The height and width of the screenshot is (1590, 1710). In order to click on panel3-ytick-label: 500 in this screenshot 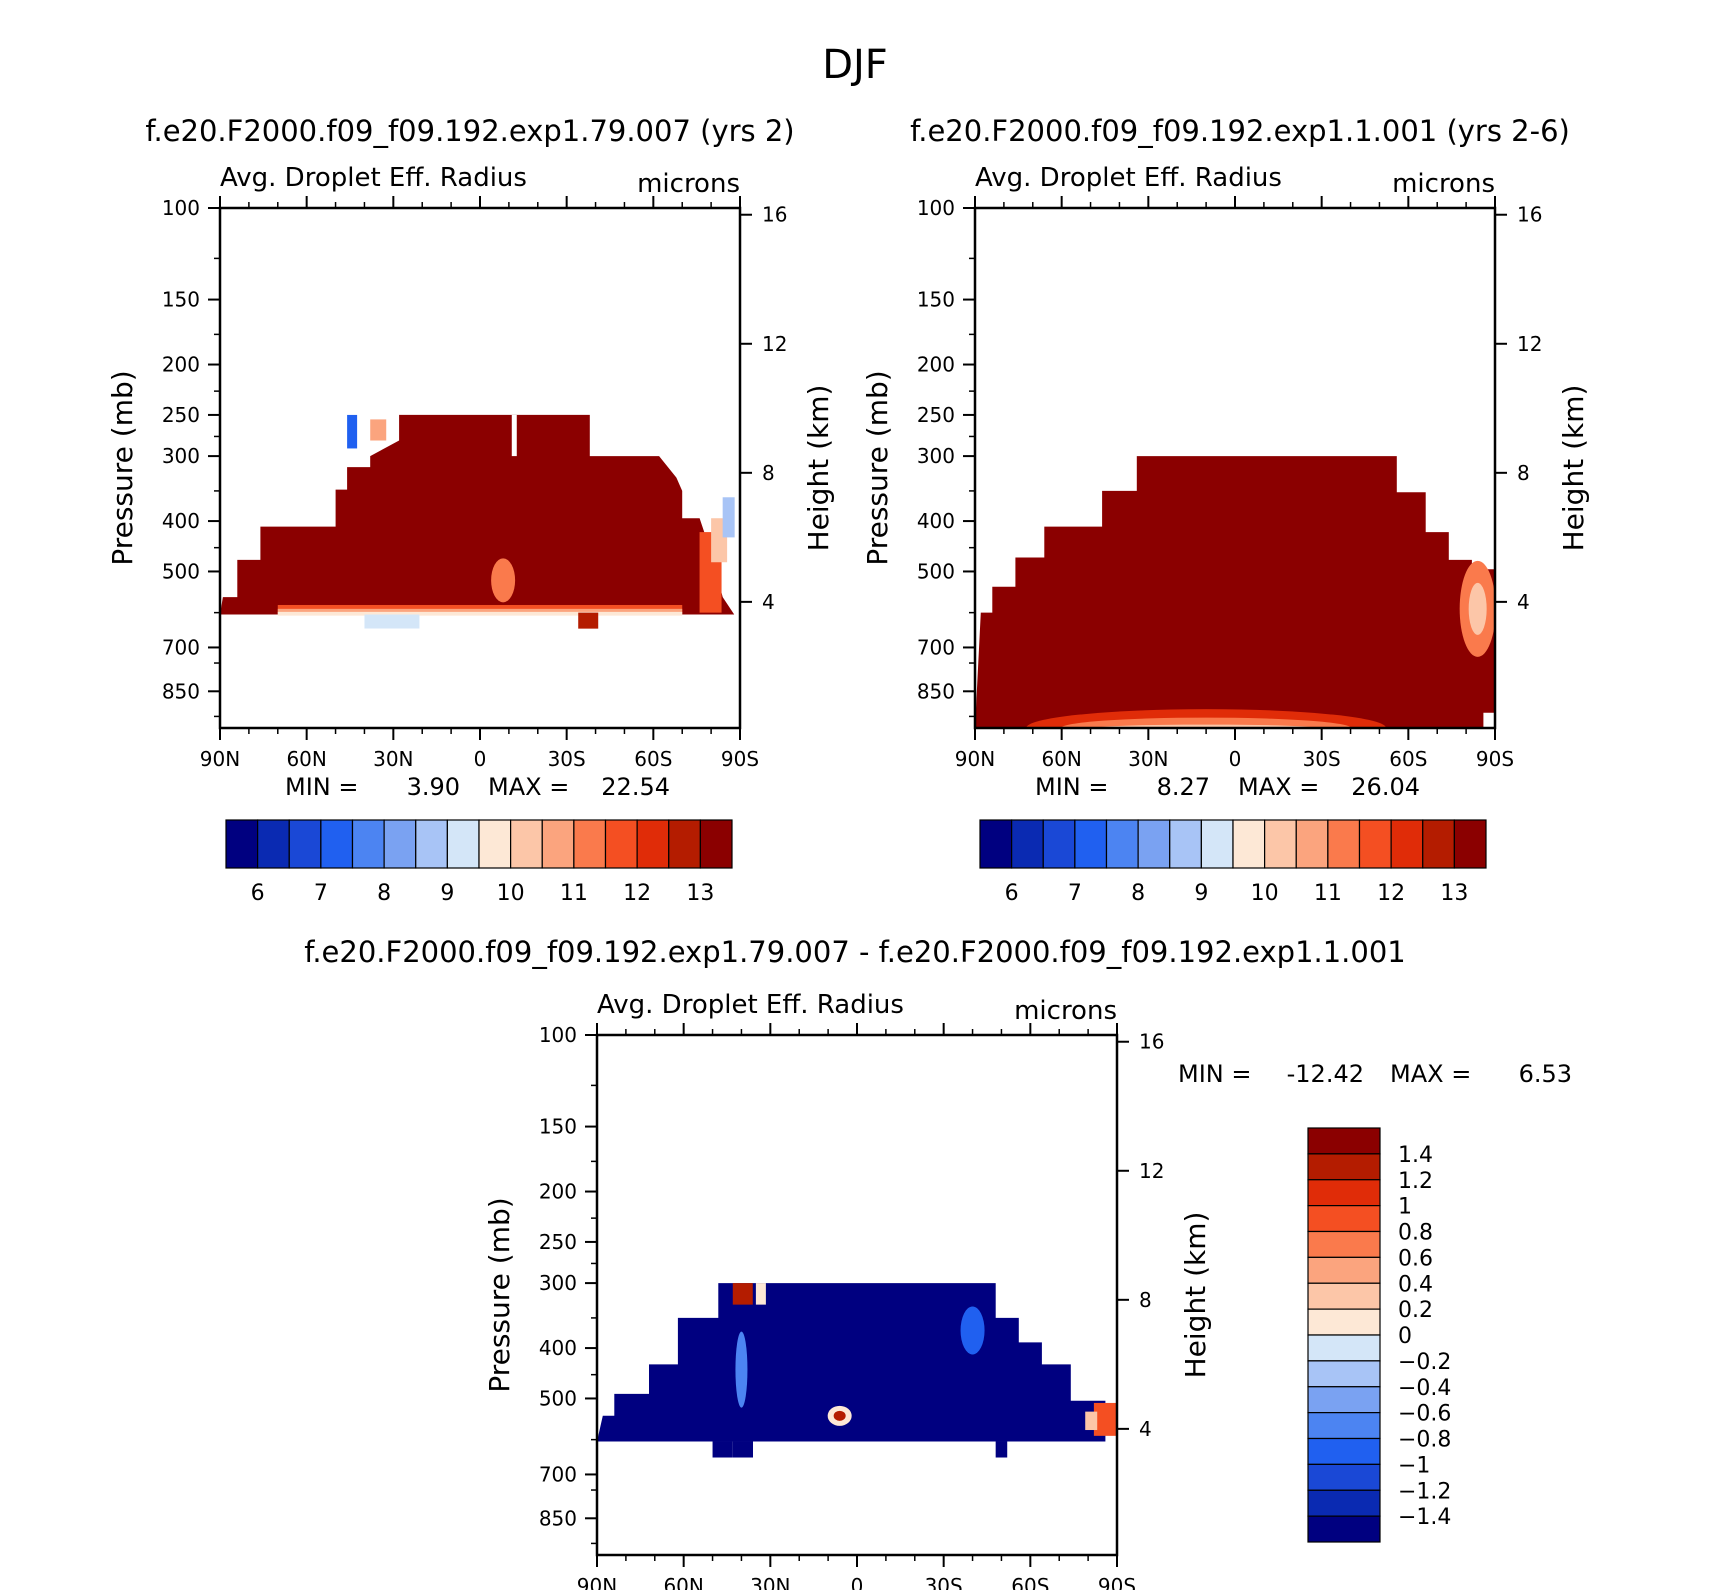, I will do `click(558, 1398)`.